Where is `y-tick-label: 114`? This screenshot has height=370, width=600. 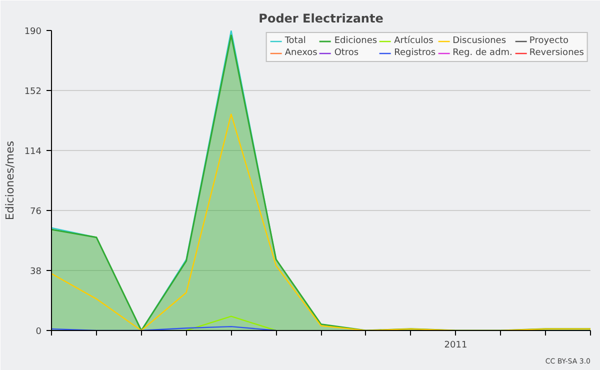 y-tick-label: 114 is located at coordinates (33, 152).